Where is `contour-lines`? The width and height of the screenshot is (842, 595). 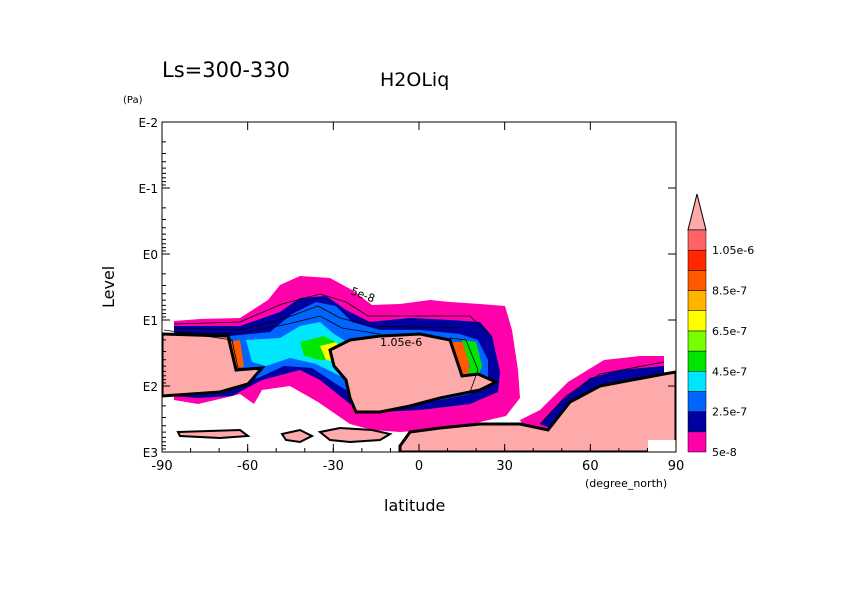
contour-lines is located at coordinates (414, 359).